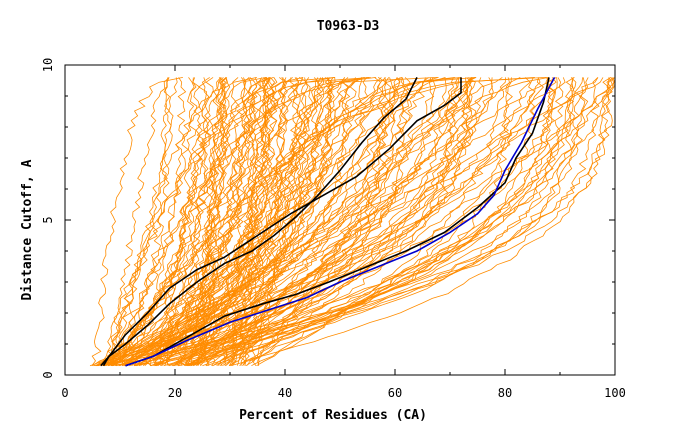  I want to click on chart-title: T0963-D3, so click(348, 26).